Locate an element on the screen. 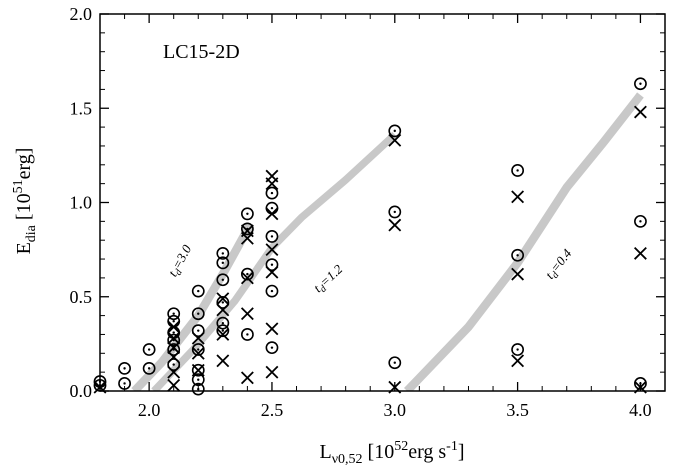 The width and height of the screenshot is (686, 472). y-tick-label: 0.5 is located at coordinates (81, 297).